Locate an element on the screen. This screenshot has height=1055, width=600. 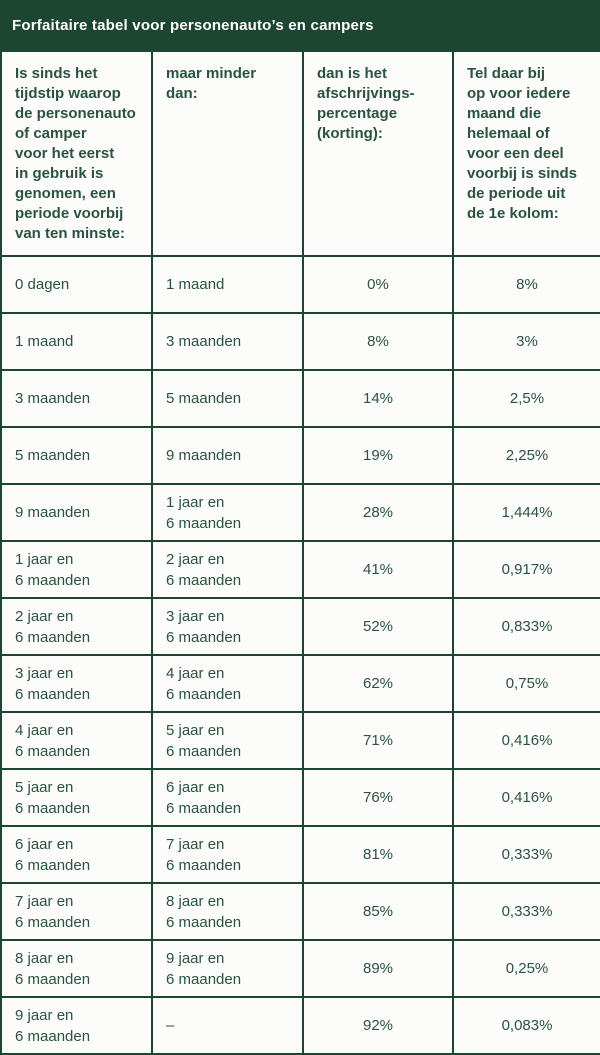
table-row: 9 maanden 1 jaar en 6 maanden 28% 1,444% is located at coordinates (300, 512).